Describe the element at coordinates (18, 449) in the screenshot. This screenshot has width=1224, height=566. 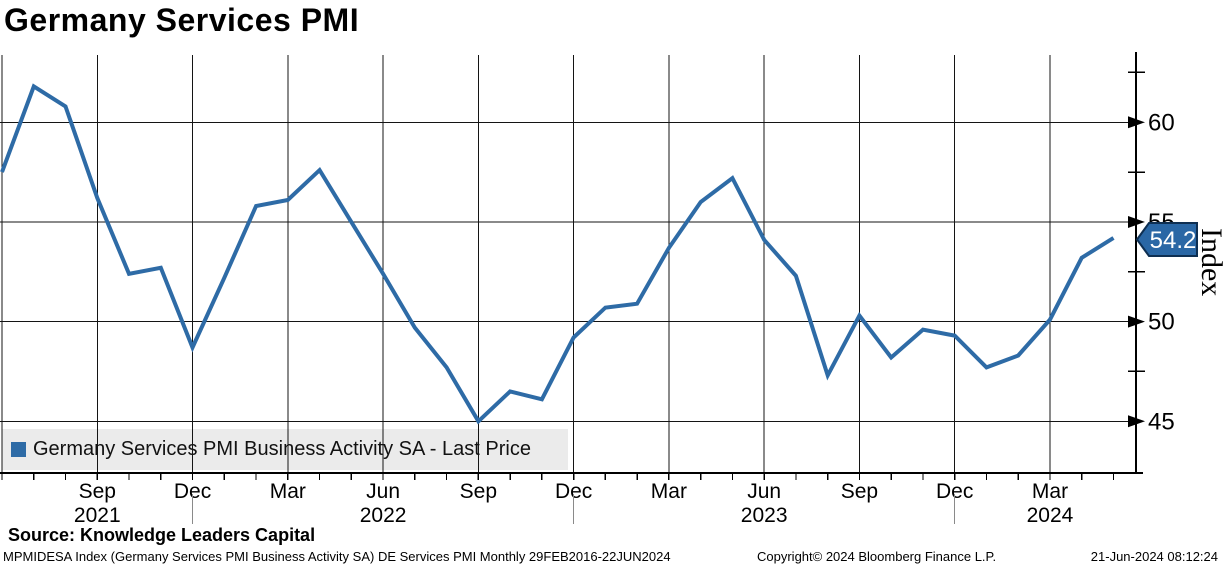
I see `legend-swatch-icon` at that location.